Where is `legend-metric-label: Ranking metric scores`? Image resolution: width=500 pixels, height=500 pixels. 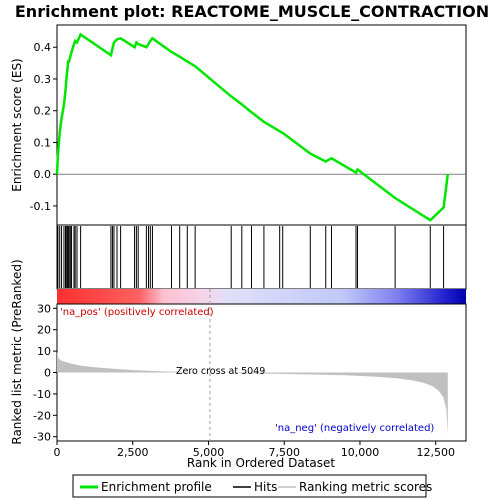
legend-metric-label: Ranking metric scores is located at coordinates (365, 487).